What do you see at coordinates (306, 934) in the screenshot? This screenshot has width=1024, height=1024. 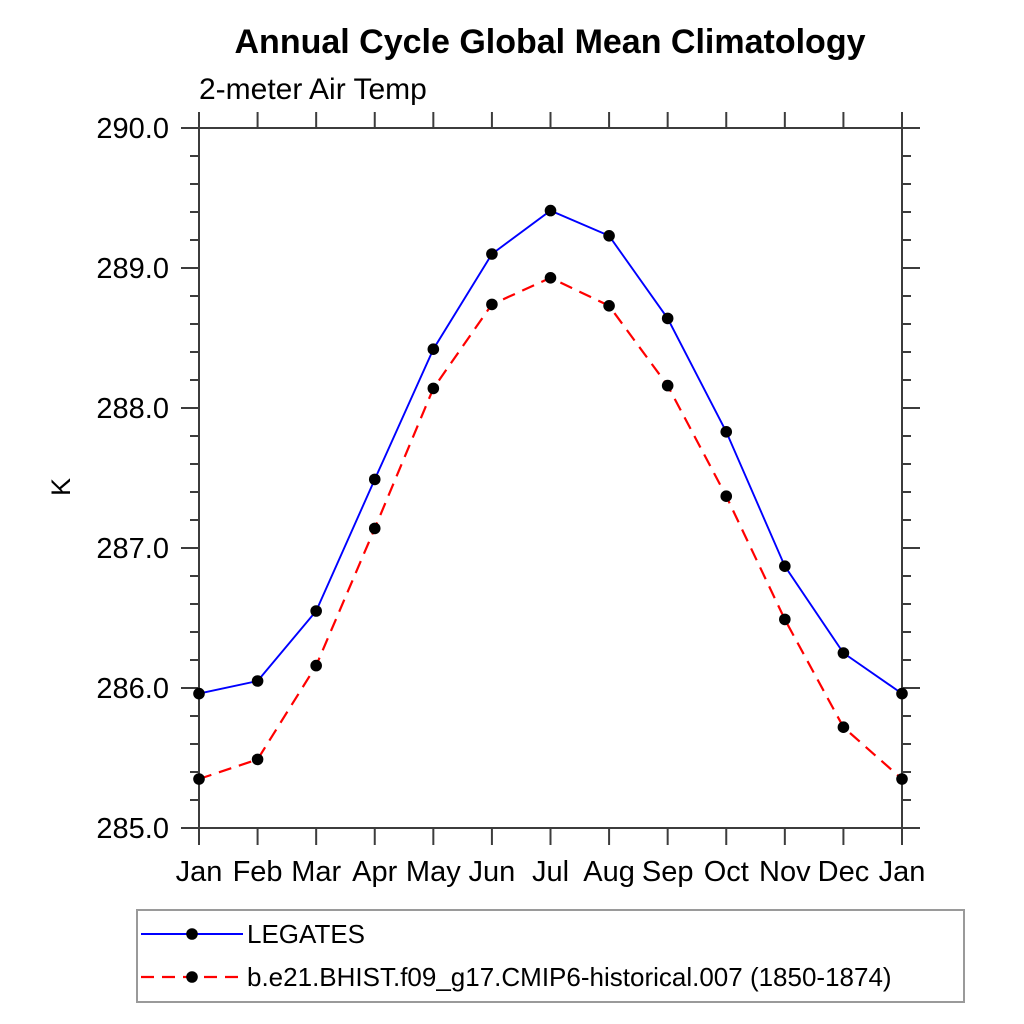 I see `legend-label-legates: LEGATES` at bounding box center [306, 934].